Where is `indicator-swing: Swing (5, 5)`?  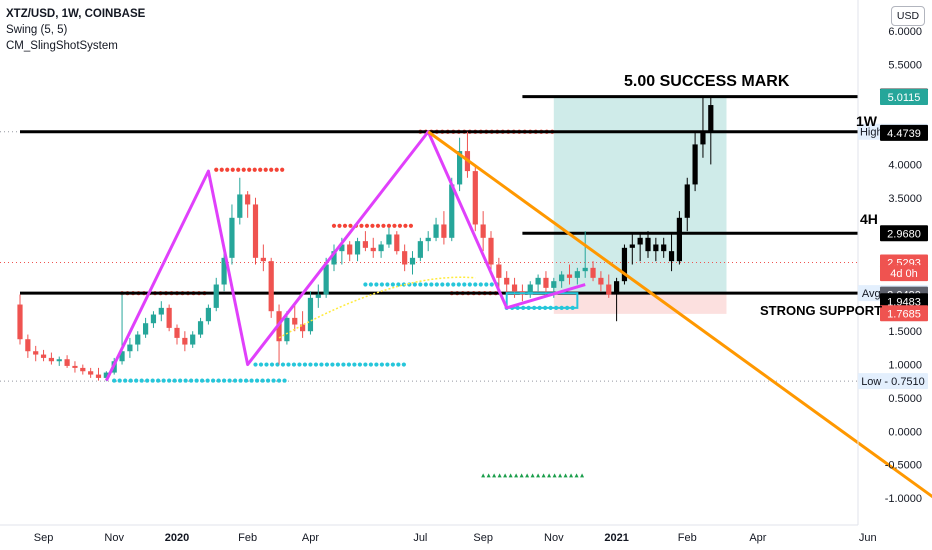 indicator-swing: Swing (5, 5) is located at coordinates (37, 30).